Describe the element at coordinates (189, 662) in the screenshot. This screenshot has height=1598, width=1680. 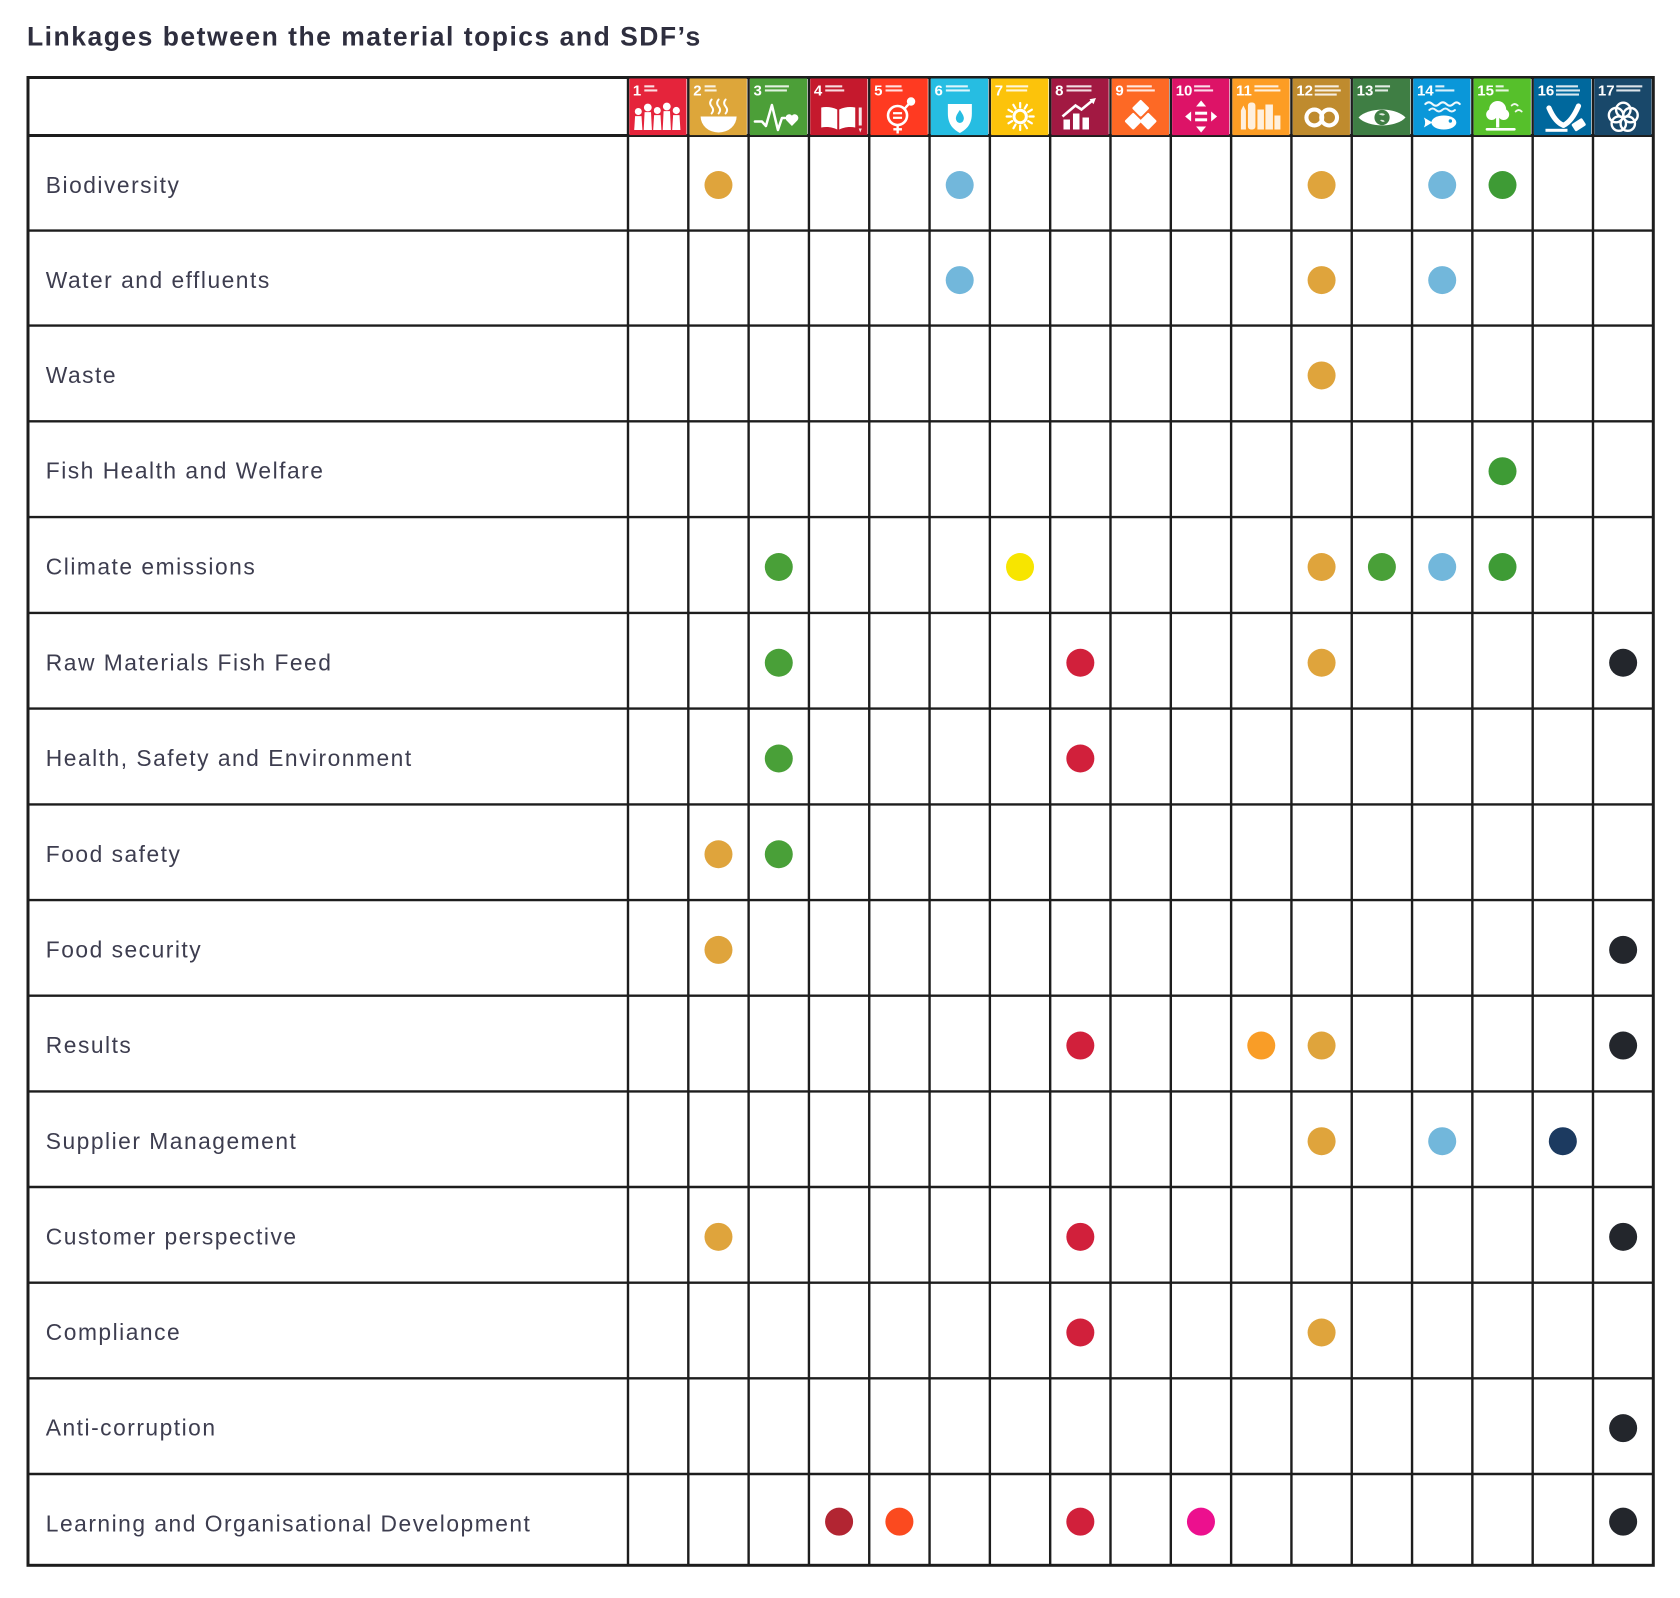
I see `svg-text: Raw Materials Fish Feed` at that location.